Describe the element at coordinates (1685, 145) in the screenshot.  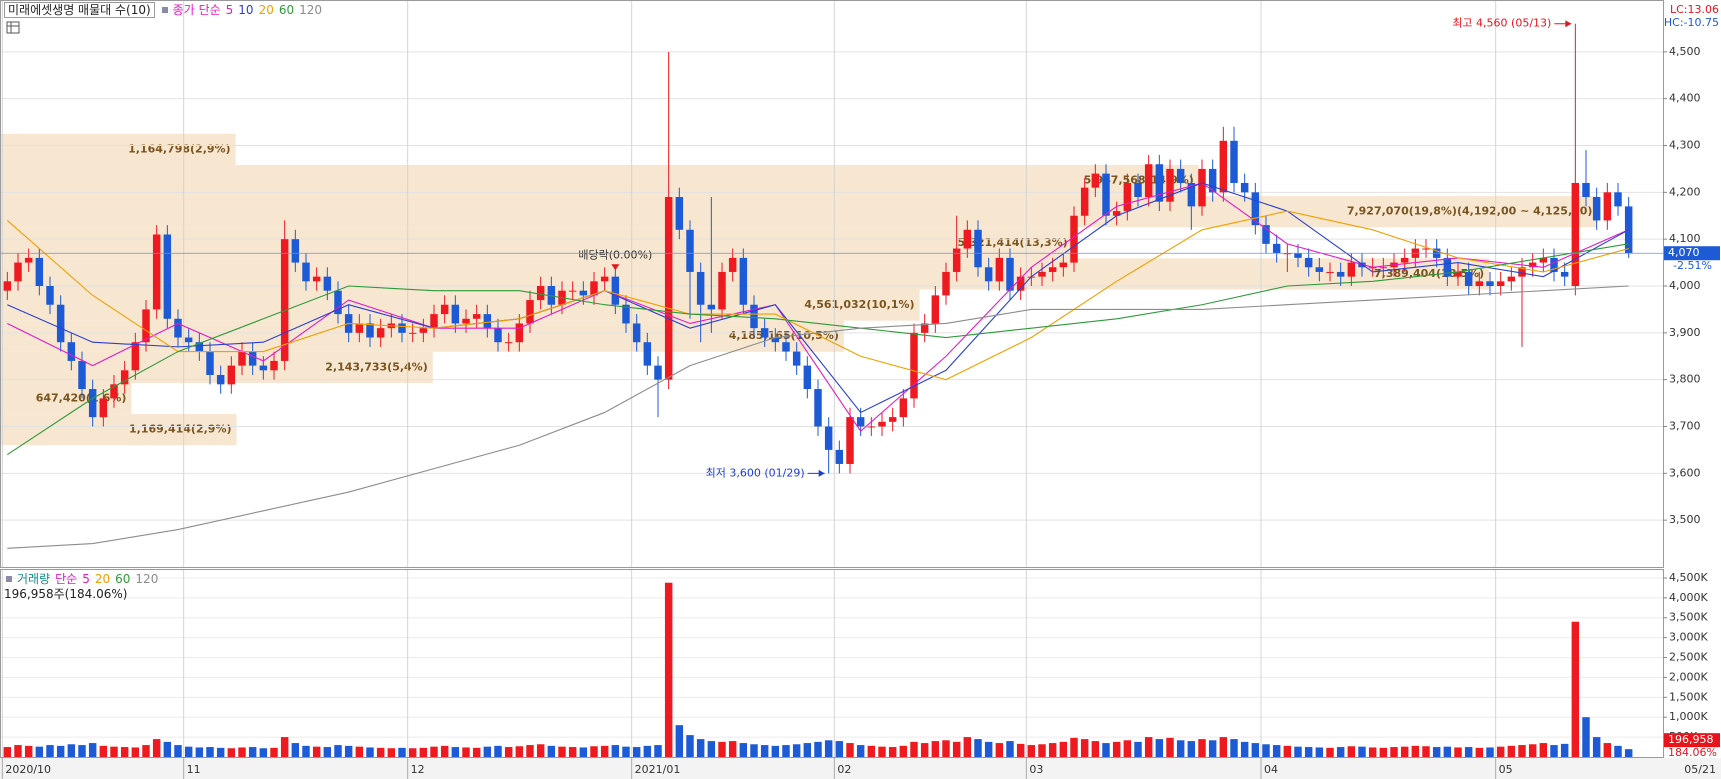
I see `y-tick-label: 4,300` at that location.